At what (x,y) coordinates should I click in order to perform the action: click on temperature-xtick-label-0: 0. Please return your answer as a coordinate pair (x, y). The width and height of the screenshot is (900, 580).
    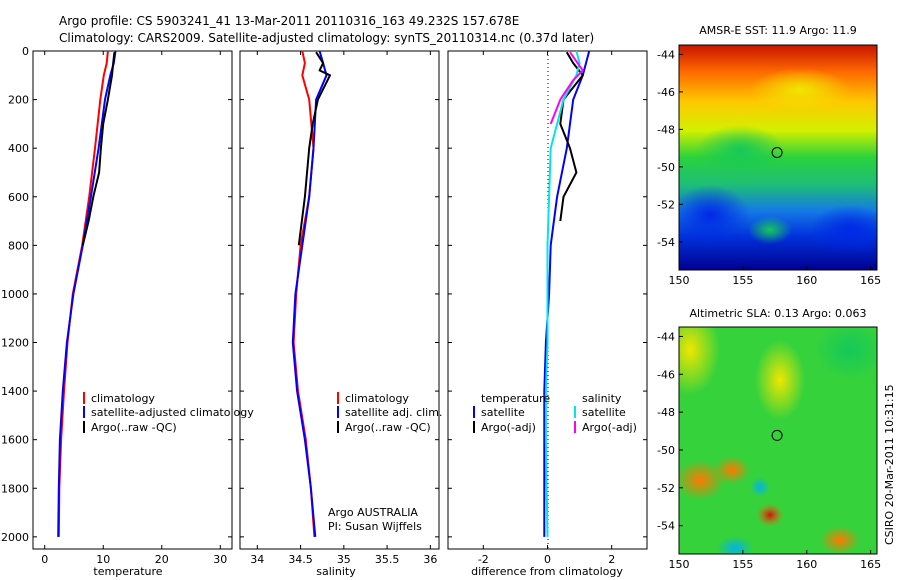
    Looking at the image, I should click on (44, 559).